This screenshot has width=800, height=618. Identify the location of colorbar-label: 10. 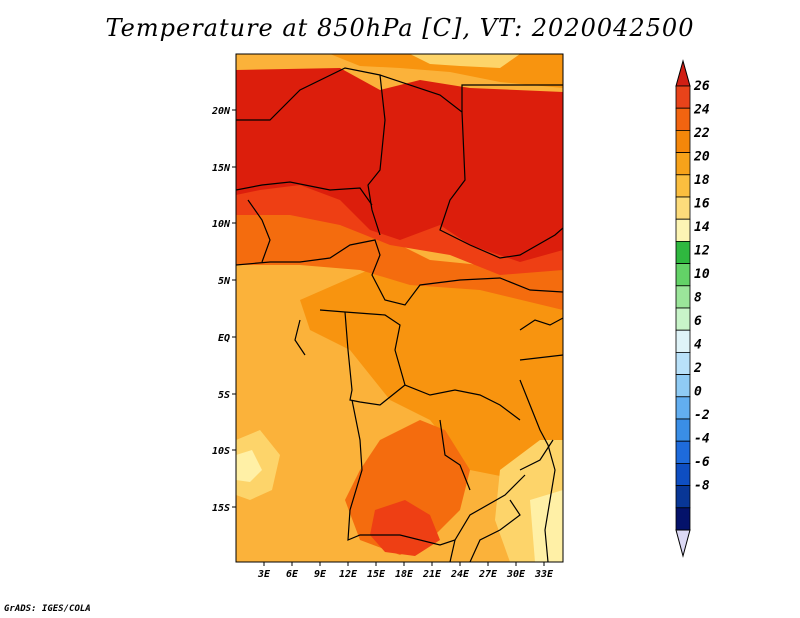
(702, 274).